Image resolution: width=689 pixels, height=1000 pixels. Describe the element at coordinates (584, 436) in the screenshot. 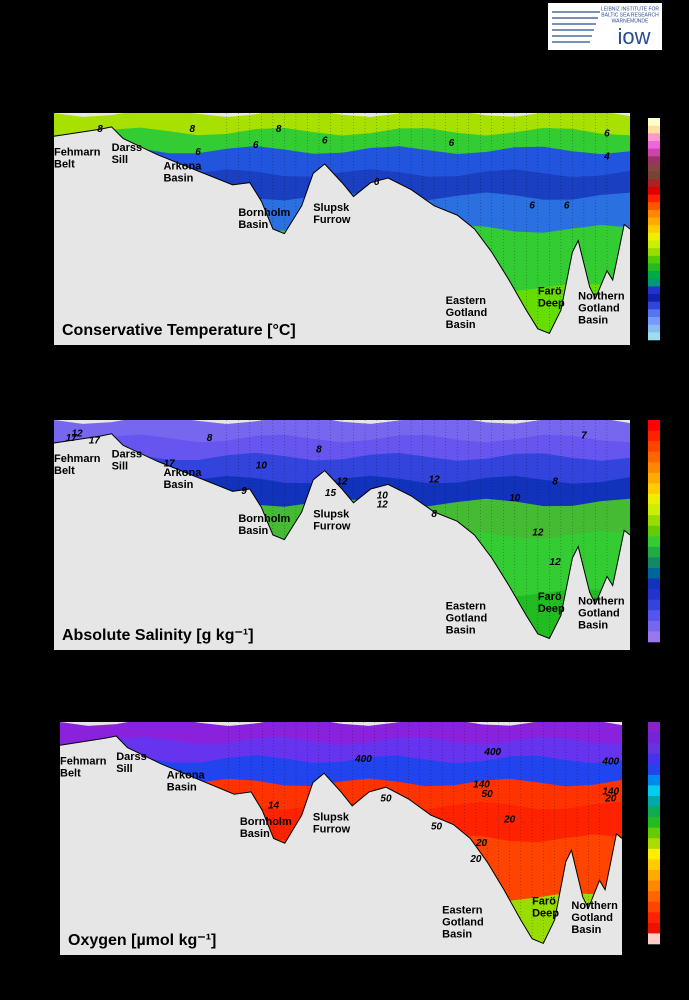

I see `contour-label: 7` at that location.